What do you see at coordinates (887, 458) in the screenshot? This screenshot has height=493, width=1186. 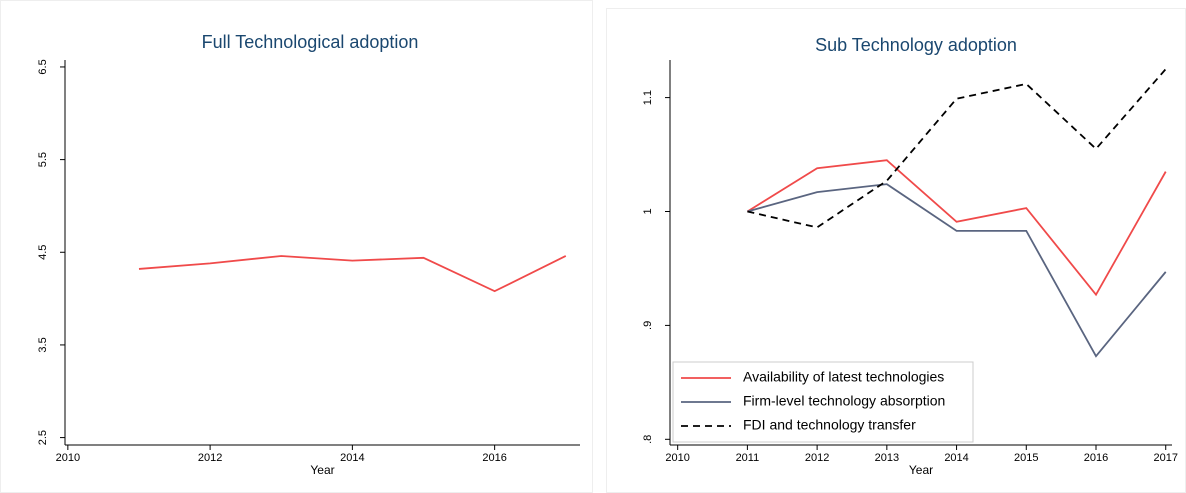 I see `x-tick-label: 2013` at bounding box center [887, 458].